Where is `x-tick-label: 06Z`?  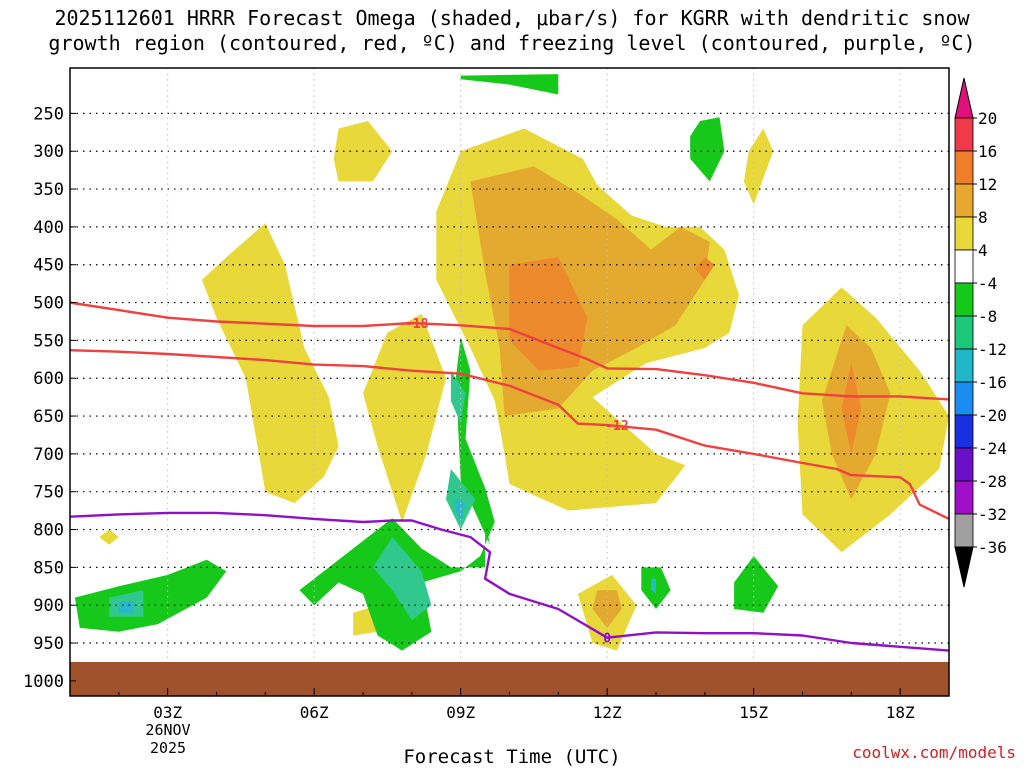
x-tick-label: 06Z is located at coordinates (314, 712).